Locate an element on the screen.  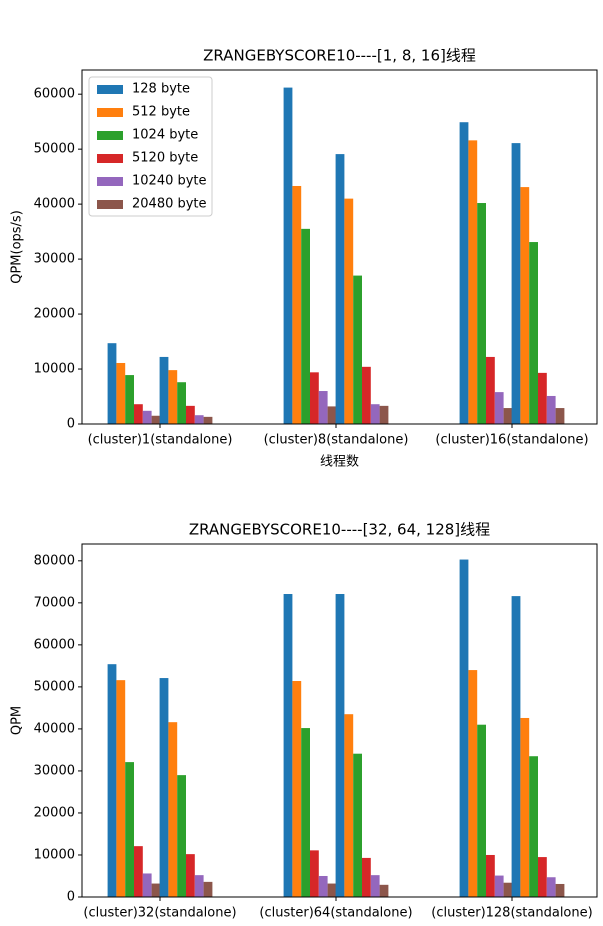
y-tick-label: 40000 is located at coordinates (54, 204).